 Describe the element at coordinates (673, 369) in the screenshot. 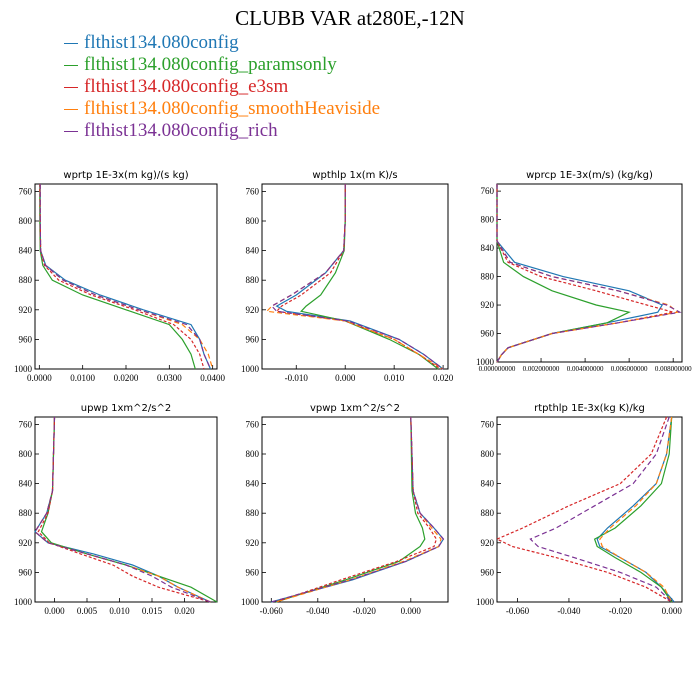

I see `x-tick-label: 0.008000000` at that location.